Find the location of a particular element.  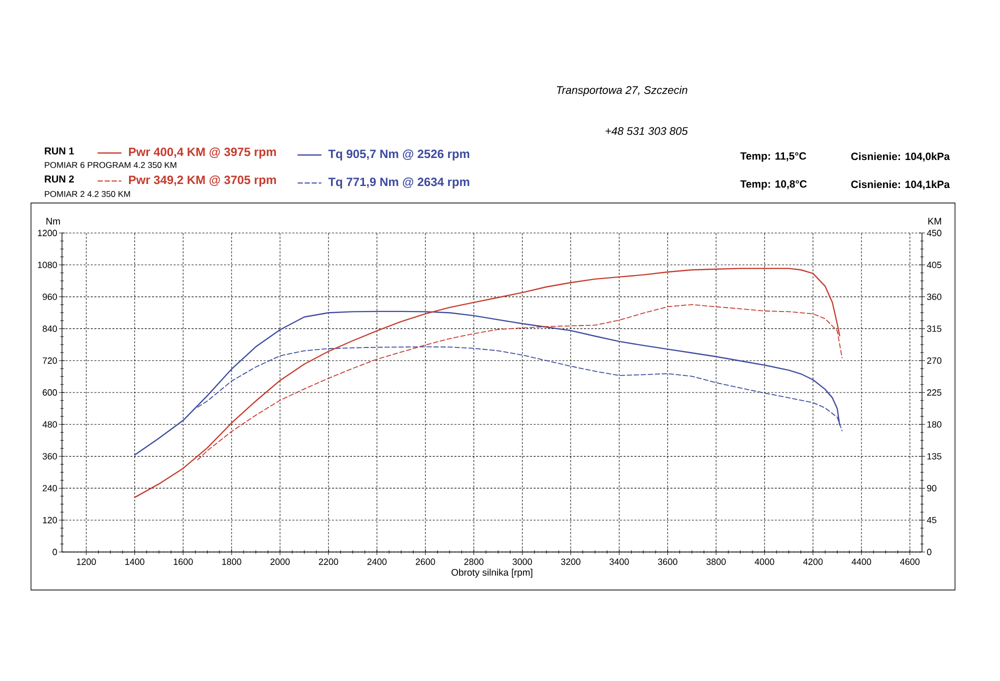

text: Temp: 10,8°C is located at coordinates (773, 185).